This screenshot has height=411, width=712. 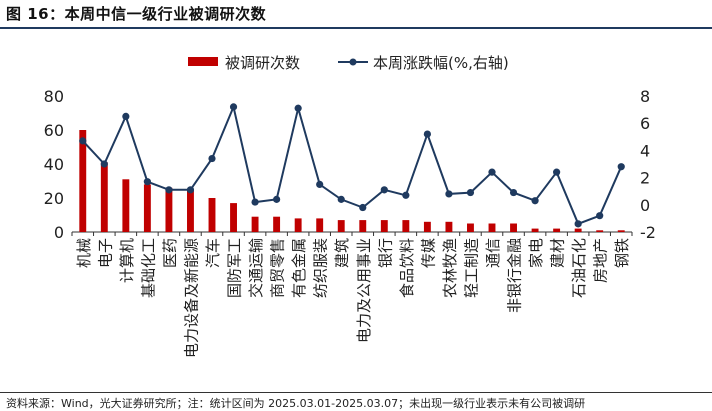 I want to click on x-tick-label: 银行, so click(x=385, y=253).